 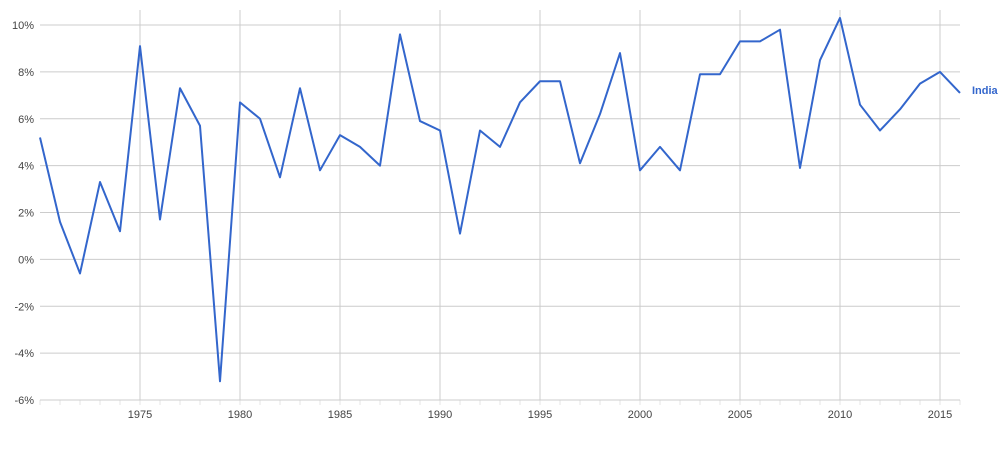 I want to click on x-tick-label: 1985, so click(x=340, y=415).